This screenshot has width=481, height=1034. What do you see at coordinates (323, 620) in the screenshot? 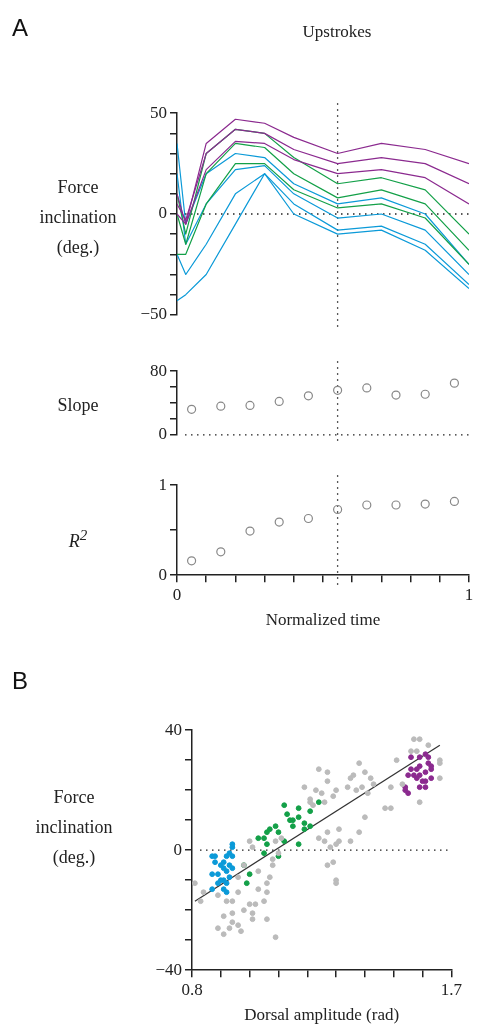
I see `x-axis-title: Normalized time` at bounding box center [323, 620].